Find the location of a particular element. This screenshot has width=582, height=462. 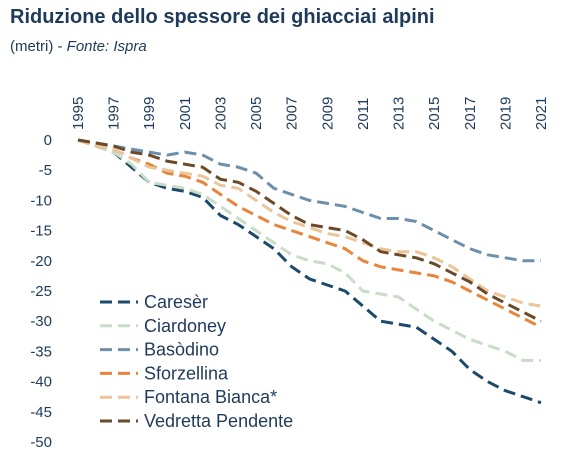

chart-subtitle: (metri) - Fonte: Ispra is located at coordinates (78, 46).